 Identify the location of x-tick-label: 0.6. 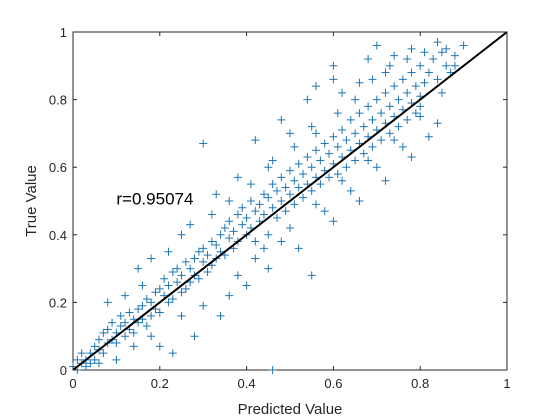
(333, 383).